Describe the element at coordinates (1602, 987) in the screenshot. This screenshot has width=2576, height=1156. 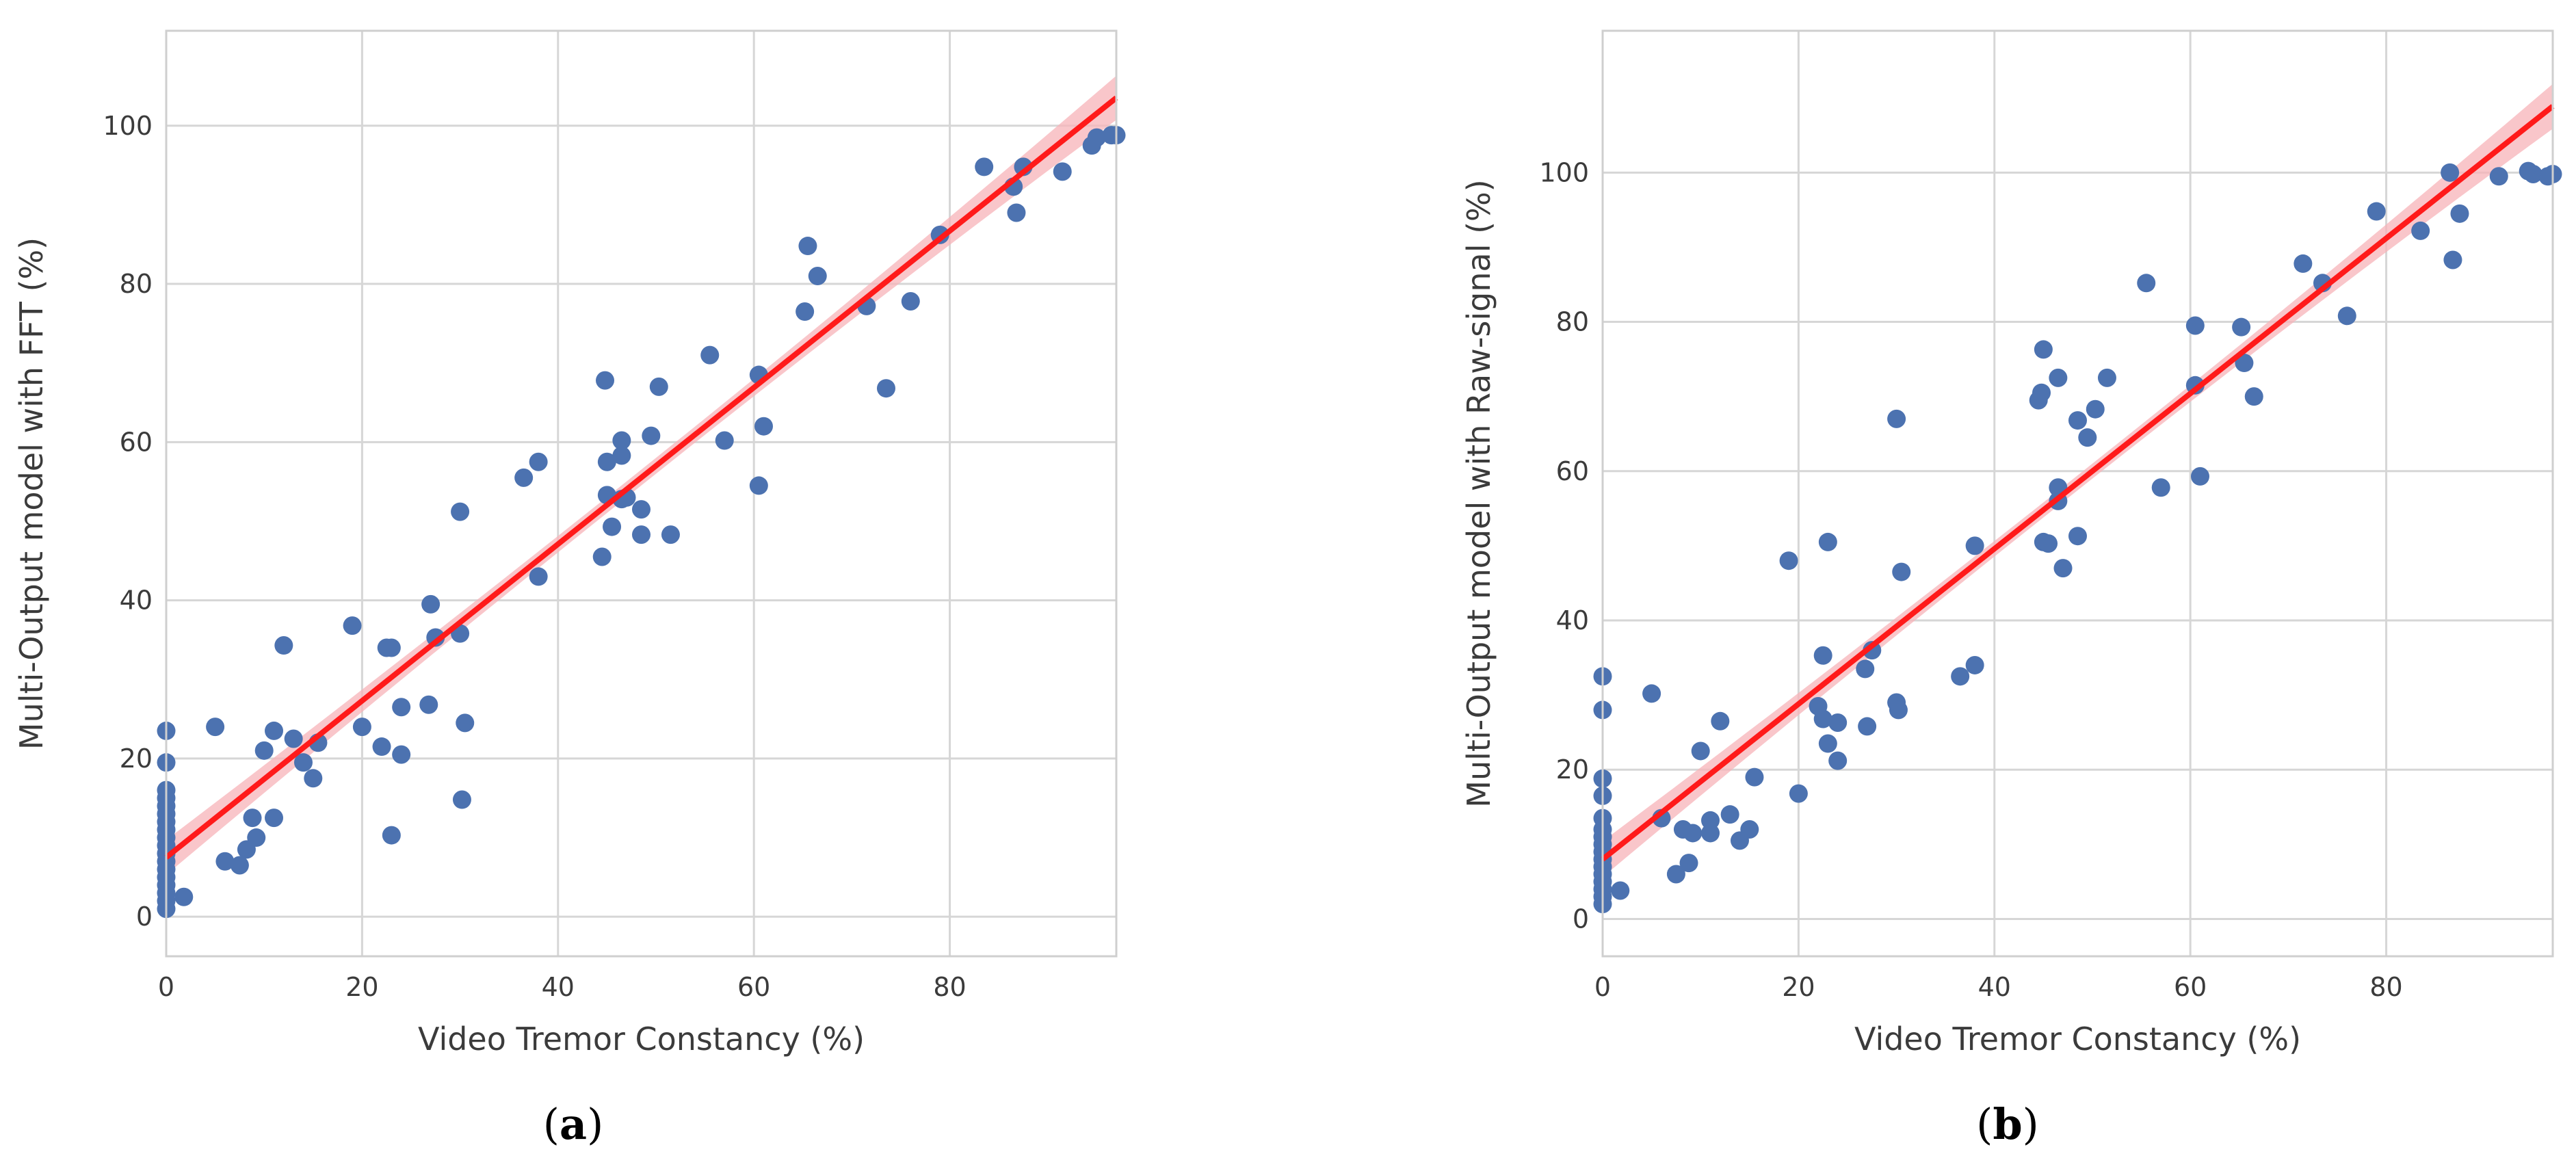
I see `x-tick-label: 0` at that location.